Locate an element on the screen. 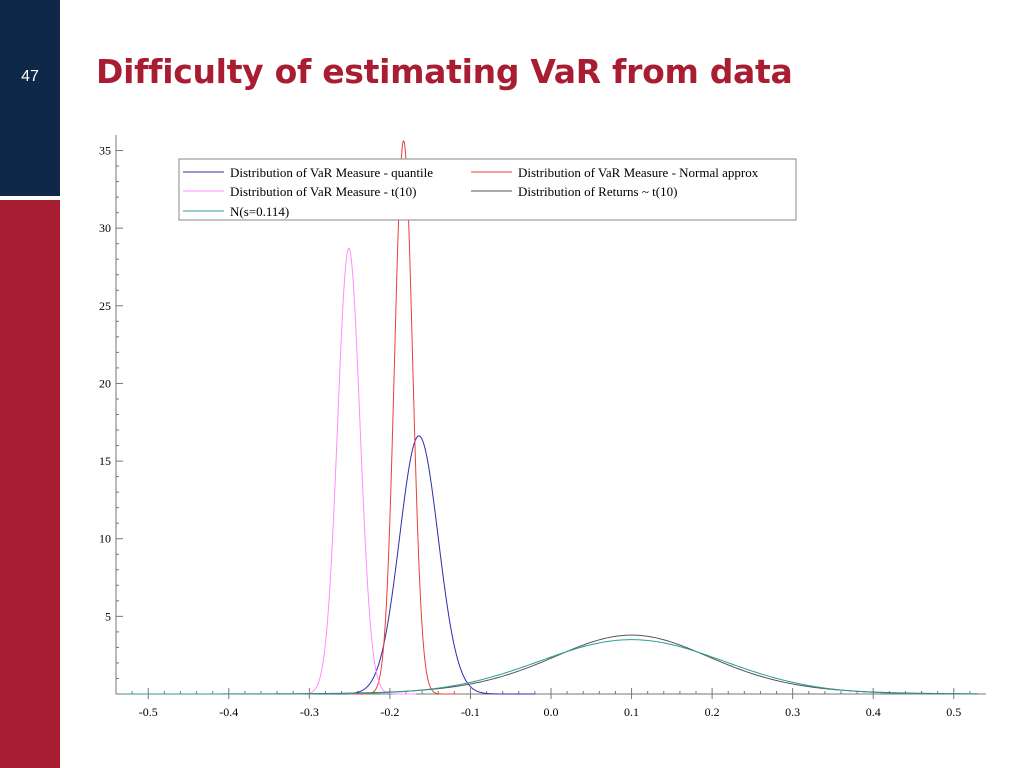 Image resolution: width=1024 pixels, height=768 pixels. sidebar-top-band is located at coordinates (30, 98).